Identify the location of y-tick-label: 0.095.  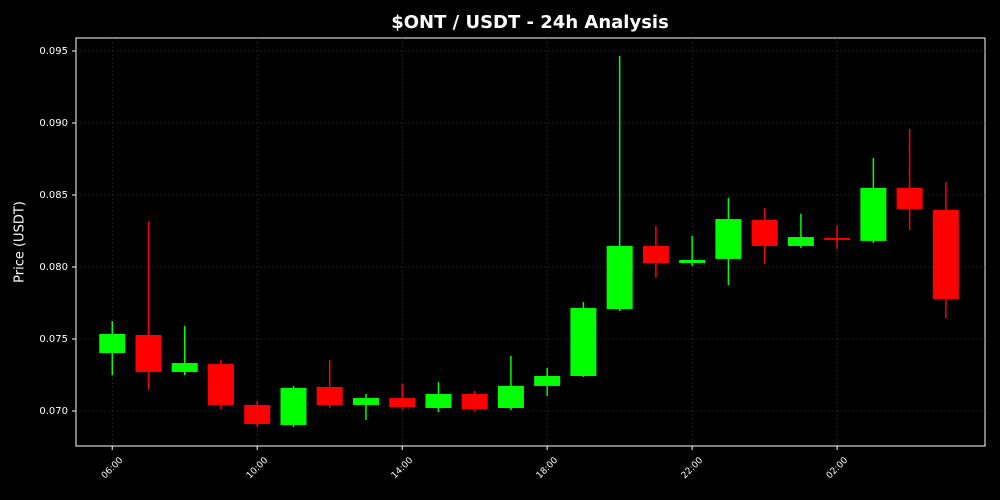
(53, 51).